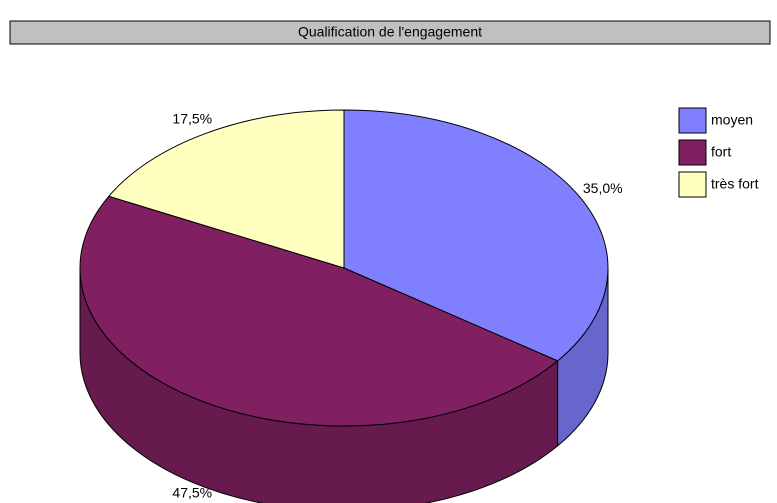  I want to click on title-bar, so click(390, 32).